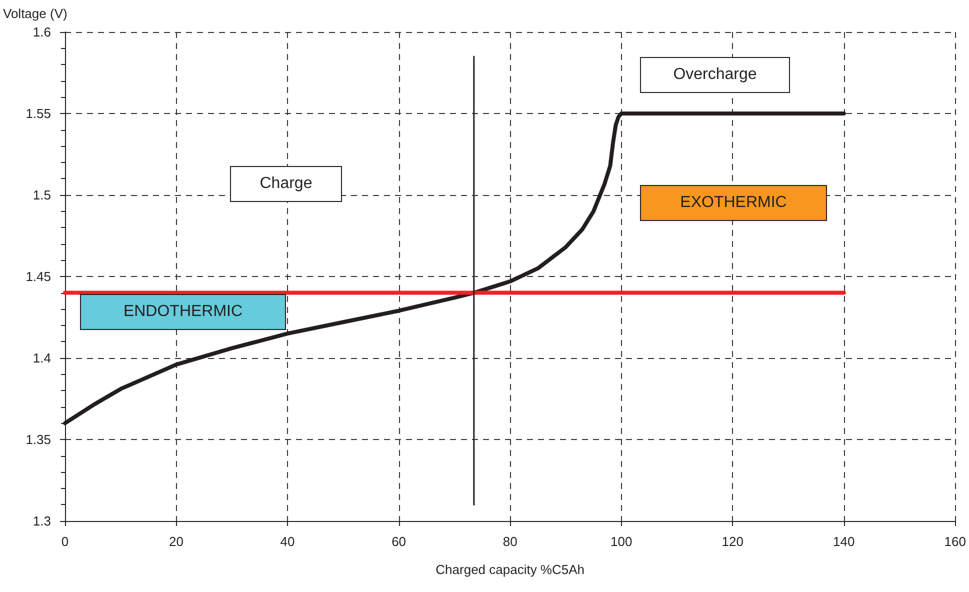  Describe the element at coordinates (38, 276) in the screenshot. I see `y-tick-label: 1.45` at that location.